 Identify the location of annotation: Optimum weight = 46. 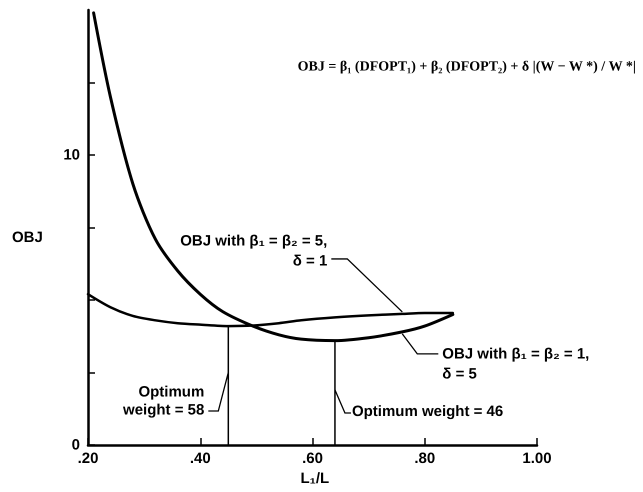
(428, 411).